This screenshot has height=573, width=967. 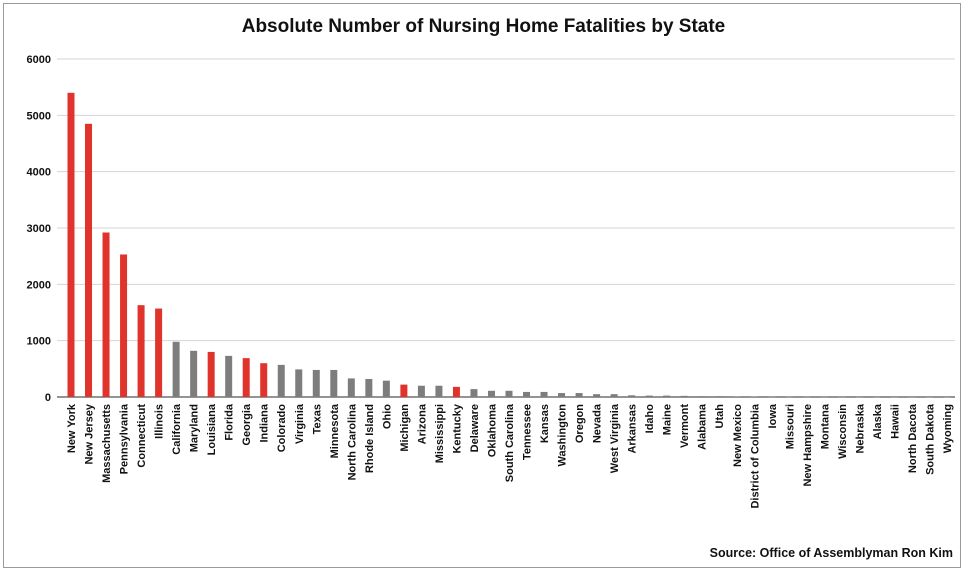 What do you see at coordinates (247, 424) in the screenshot?
I see `x-category-label: Georgia` at bounding box center [247, 424].